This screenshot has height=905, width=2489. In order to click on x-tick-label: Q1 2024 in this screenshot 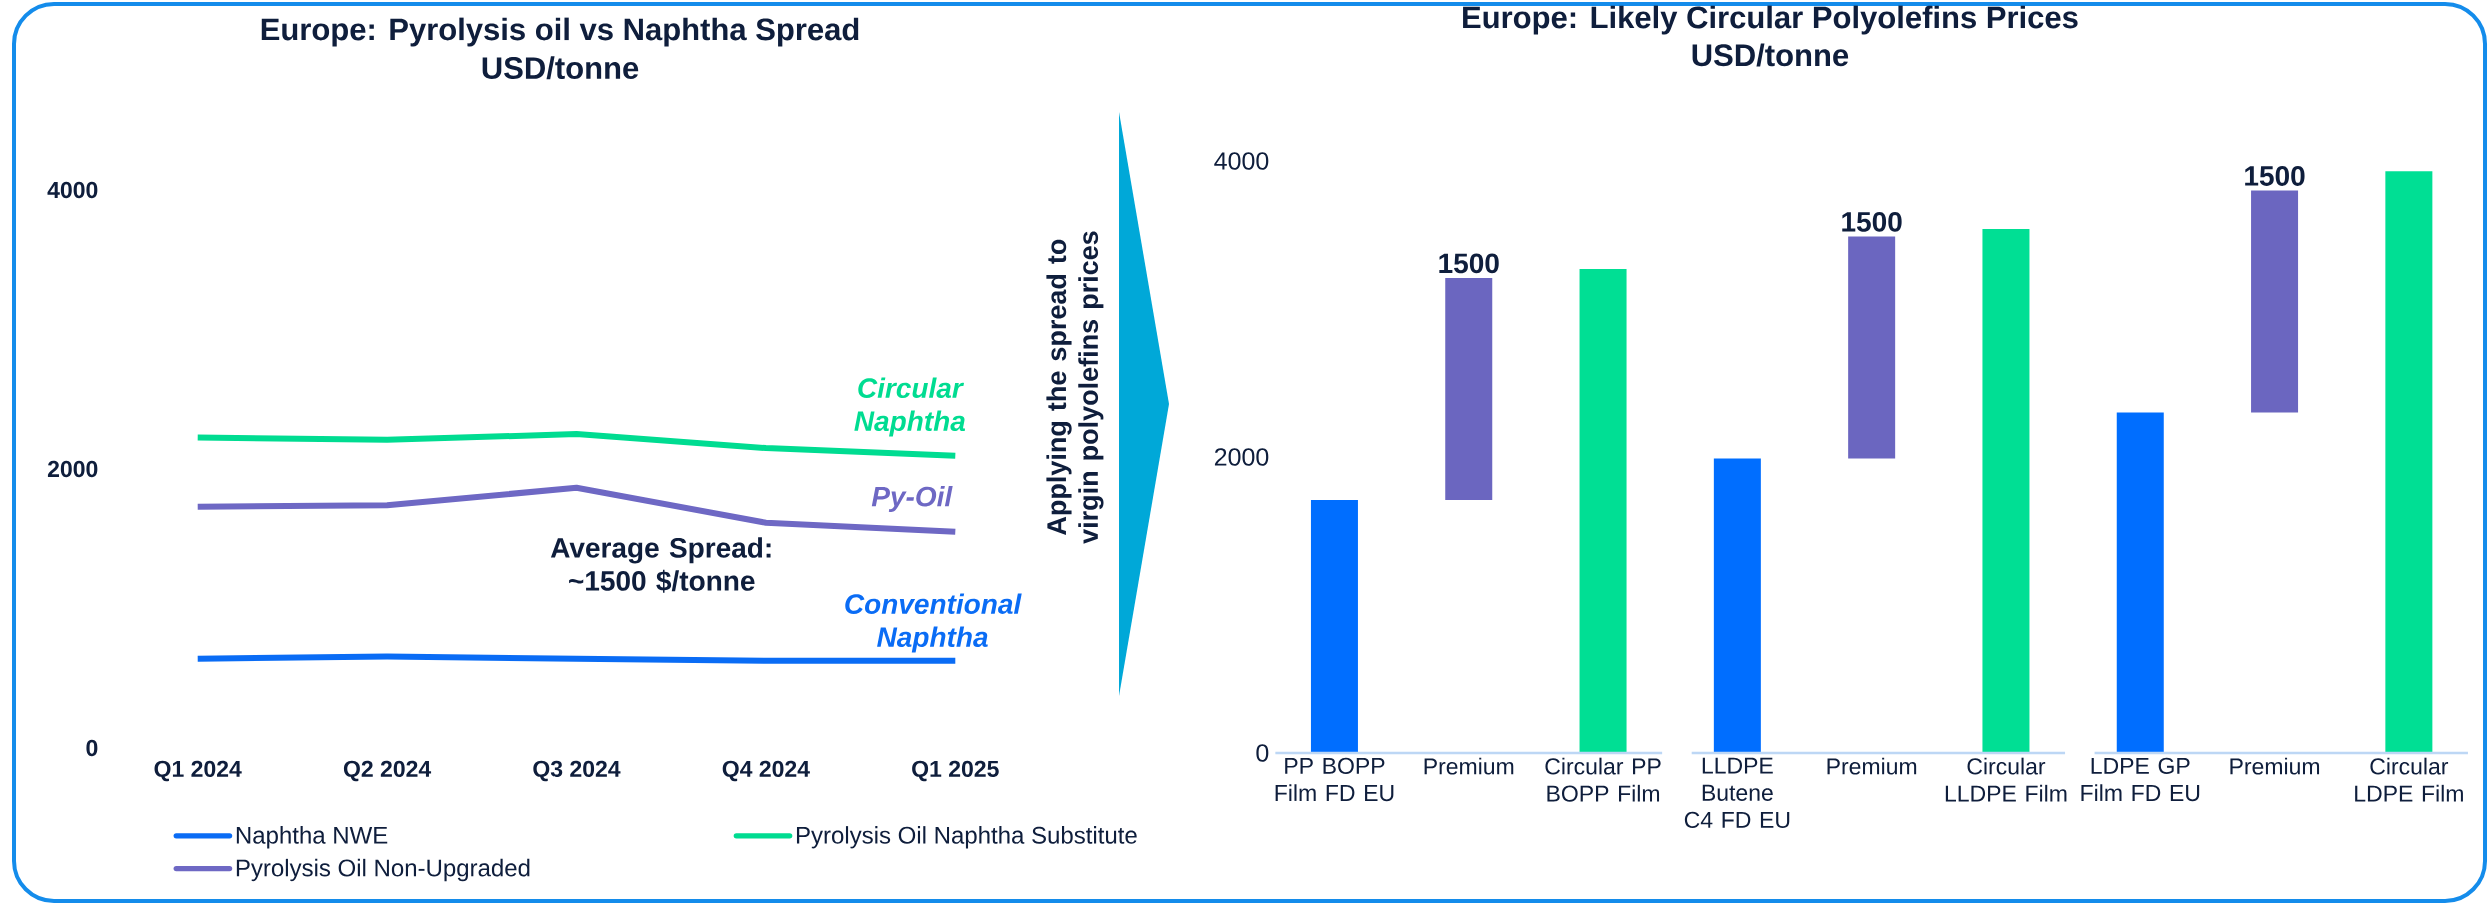, I will do `click(198, 771)`.